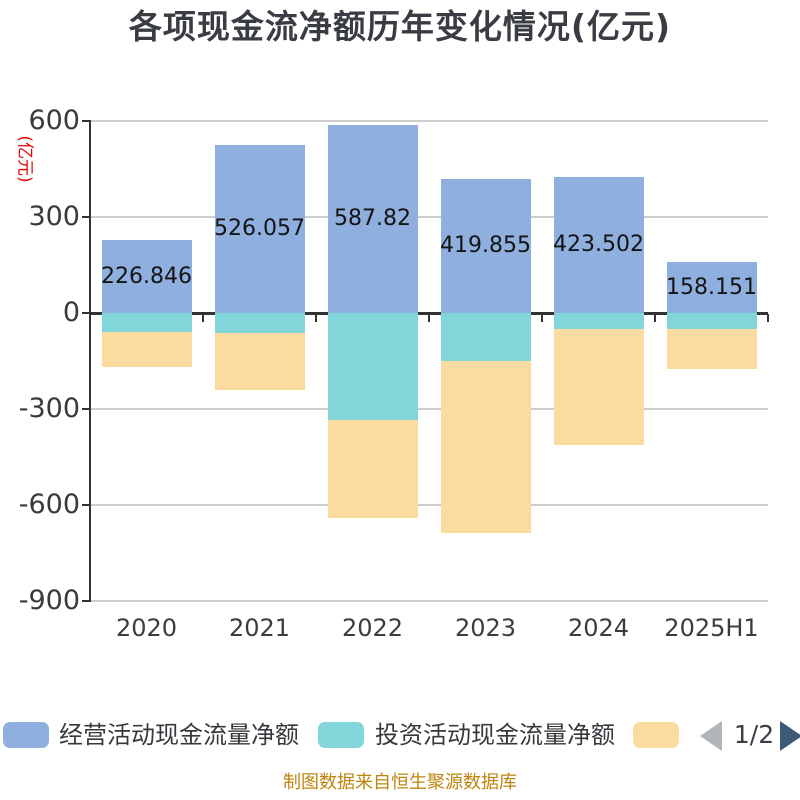  I want to click on bar-2025H1-third-series-segment, so click(711, 349).